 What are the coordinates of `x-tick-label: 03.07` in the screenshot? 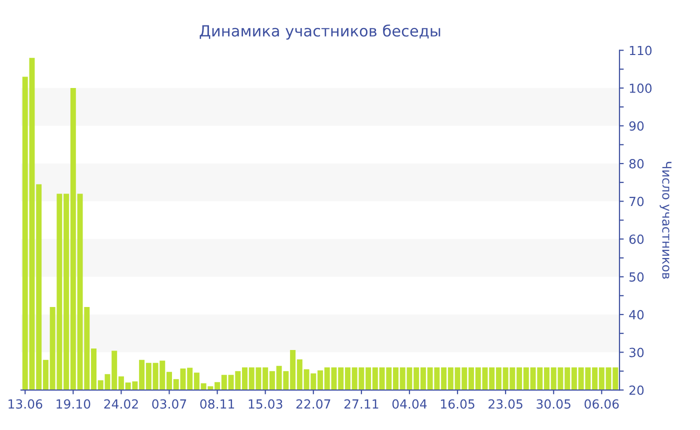 It's located at (169, 404).